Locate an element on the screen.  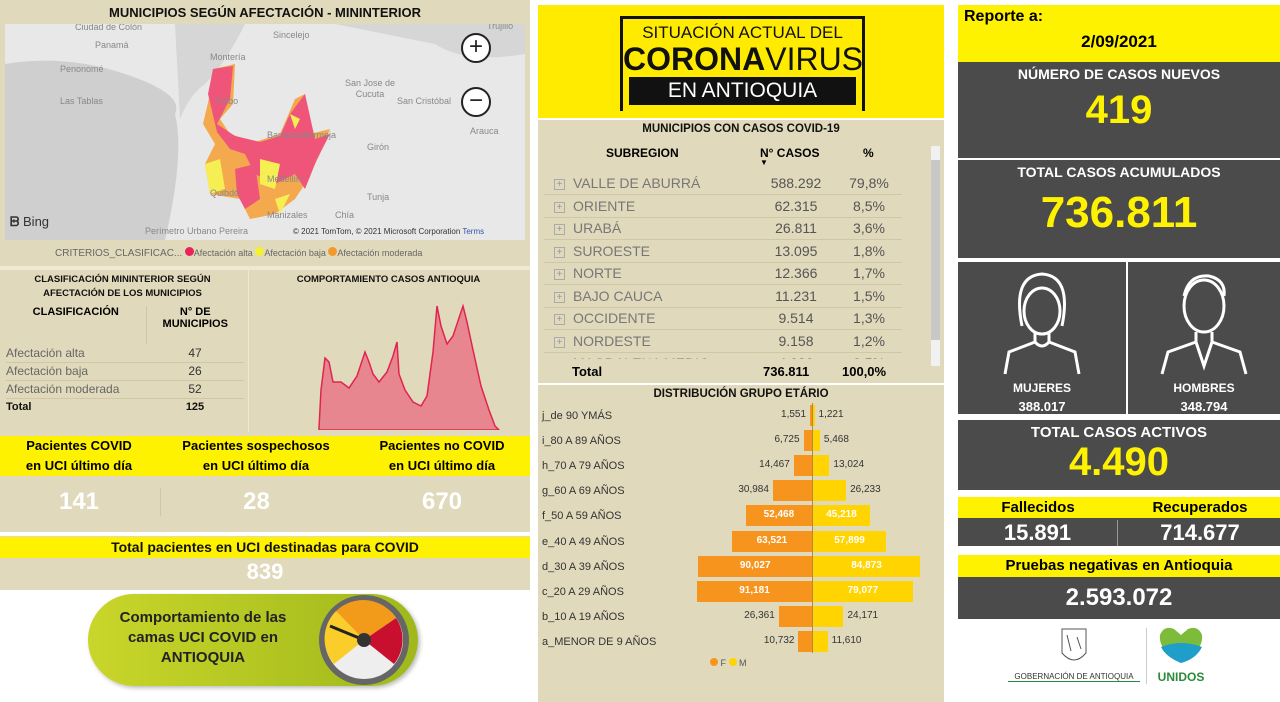
table-row: + ORIENTE 62.315 8,5% is located at coordinates (723, 206).